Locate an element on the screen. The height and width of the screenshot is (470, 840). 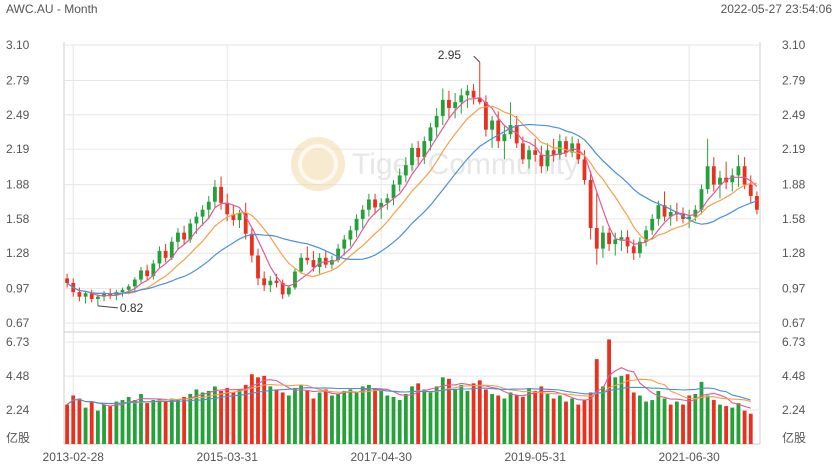
time-tick-label: 2015-03-31 is located at coordinates (228, 457).